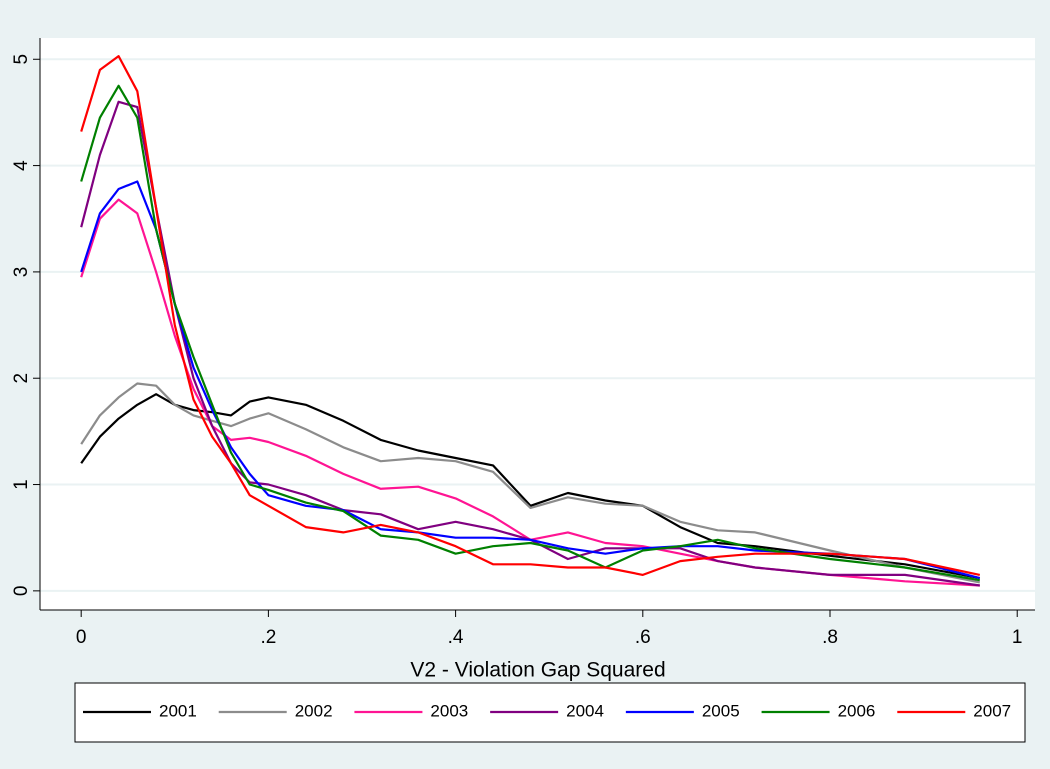 Image resolution: width=1050 pixels, height=769 pixels. Describe the element at coordinates (449, 710) in the screenshot. I see `legend-label: 2003` at that location.